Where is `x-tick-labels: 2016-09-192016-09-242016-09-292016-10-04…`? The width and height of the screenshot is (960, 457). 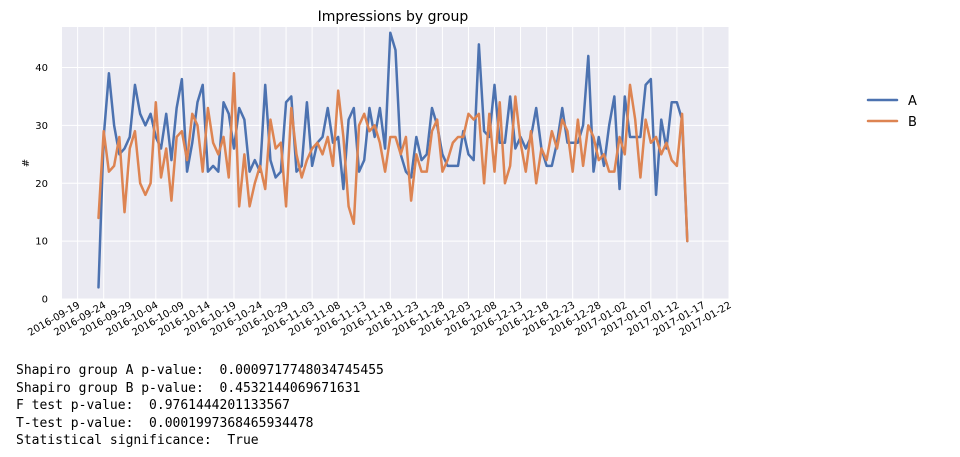 x-tick-labels: 2016-09-192016-09-242016-09-292016-10-04… is located at coordinates (379, 319).